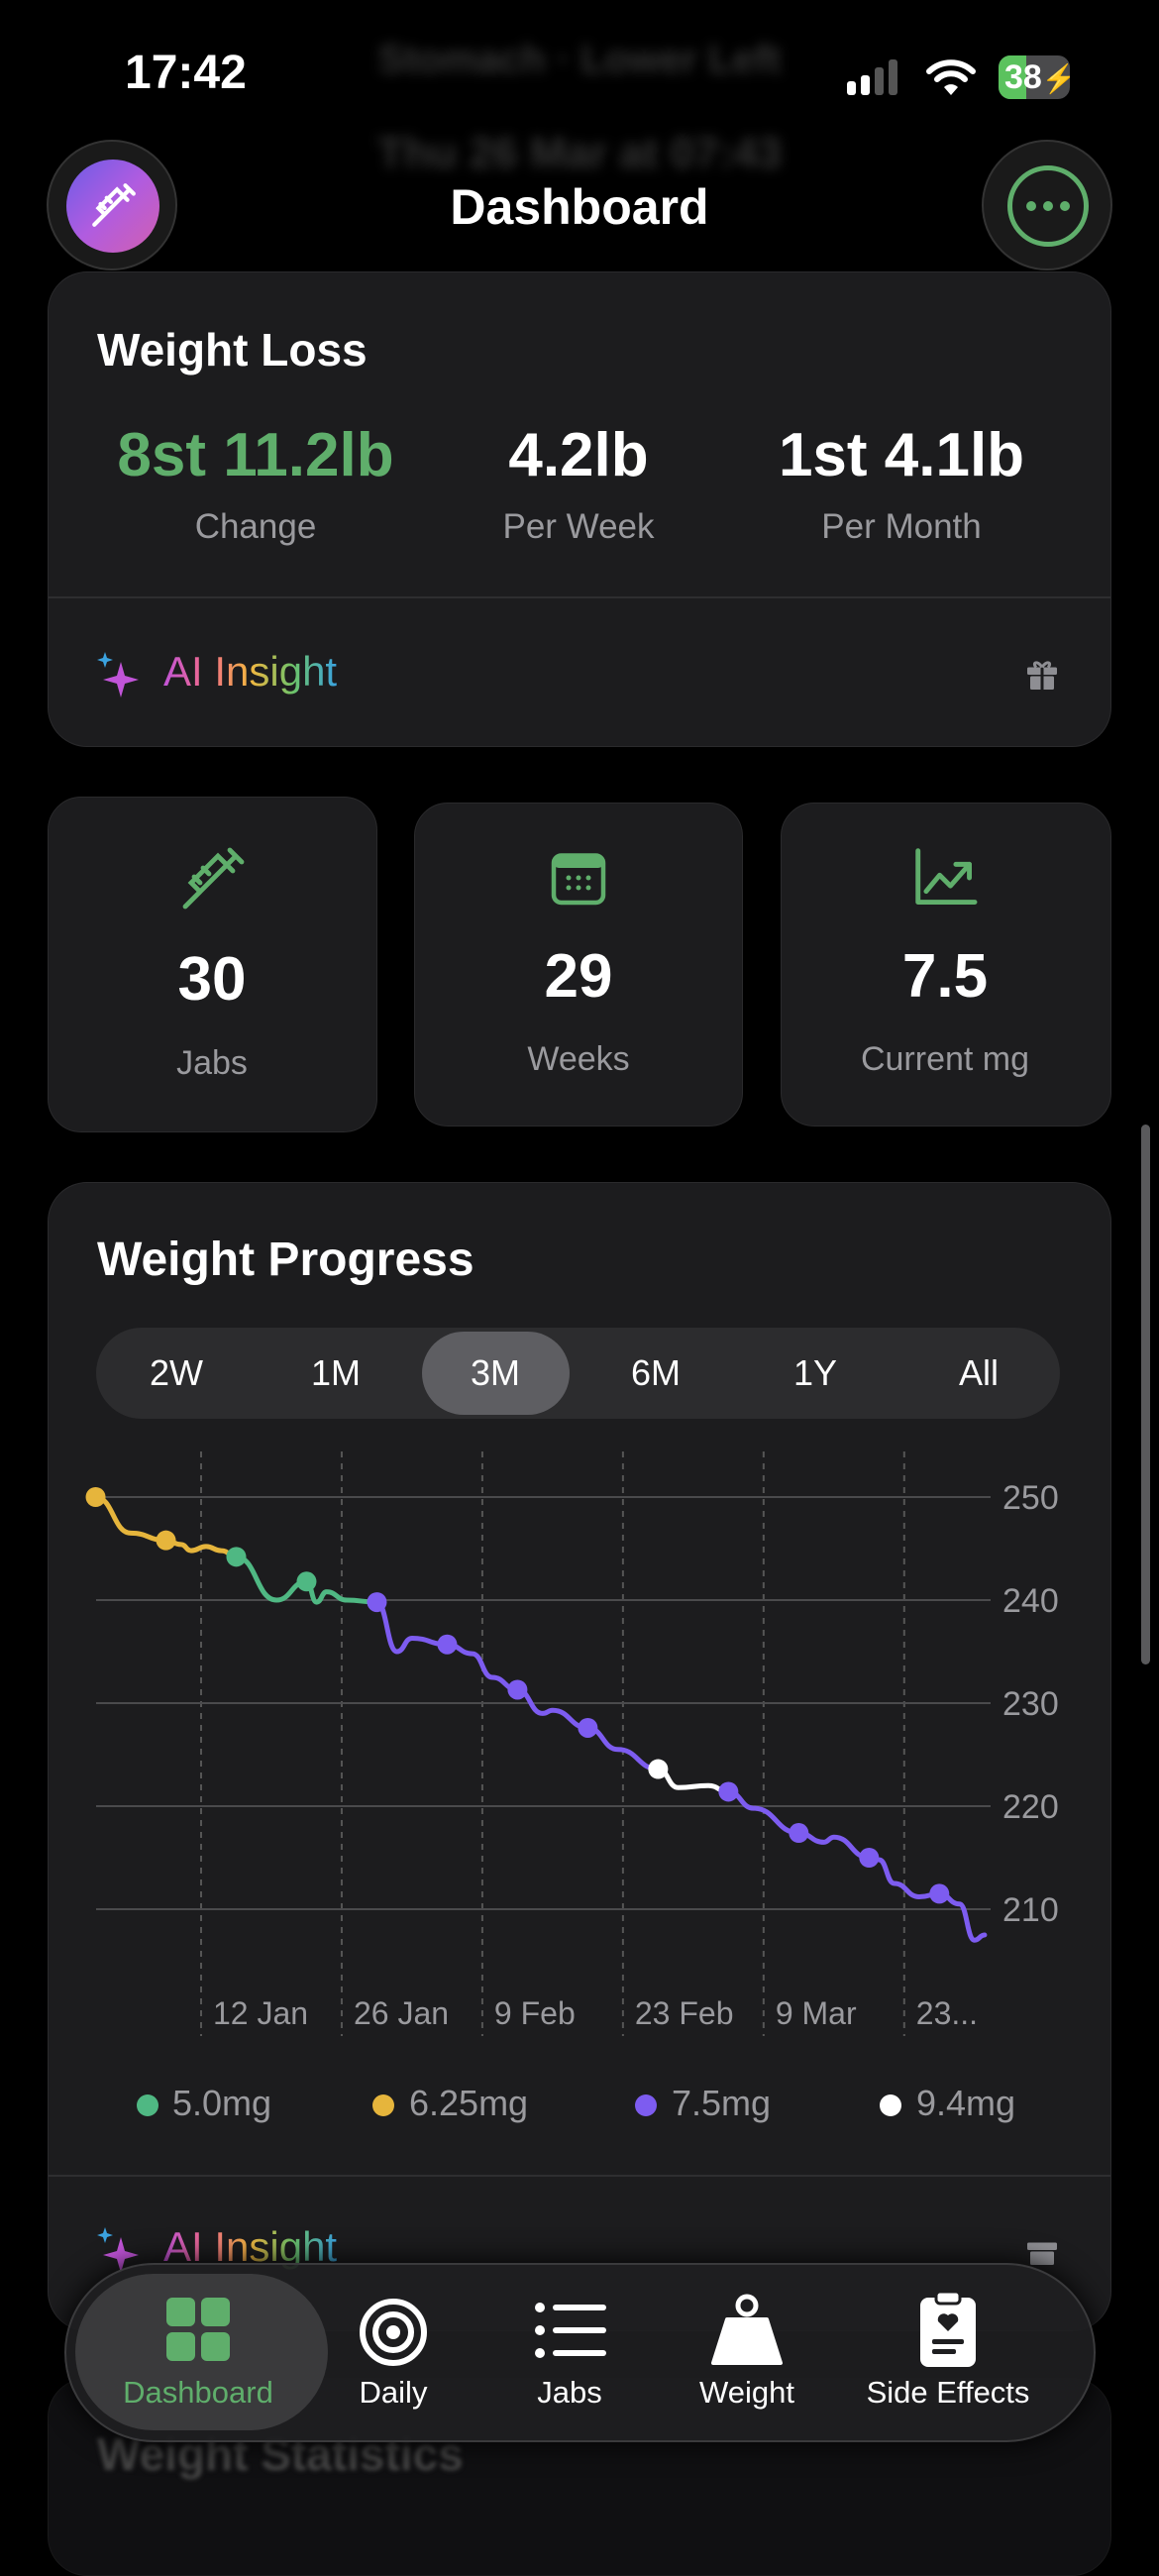  I want to click on tab-weight: Weight, so click(747, 2352).